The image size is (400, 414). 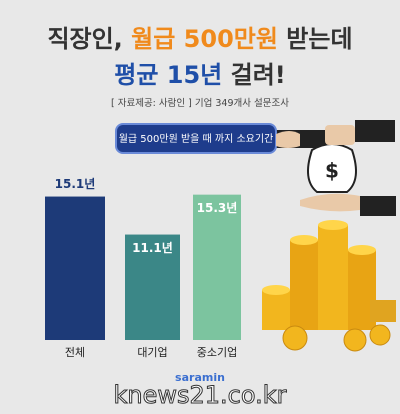 I want to click on source-text: 기업 349개사 설문조사, so click(x=242, y=103).